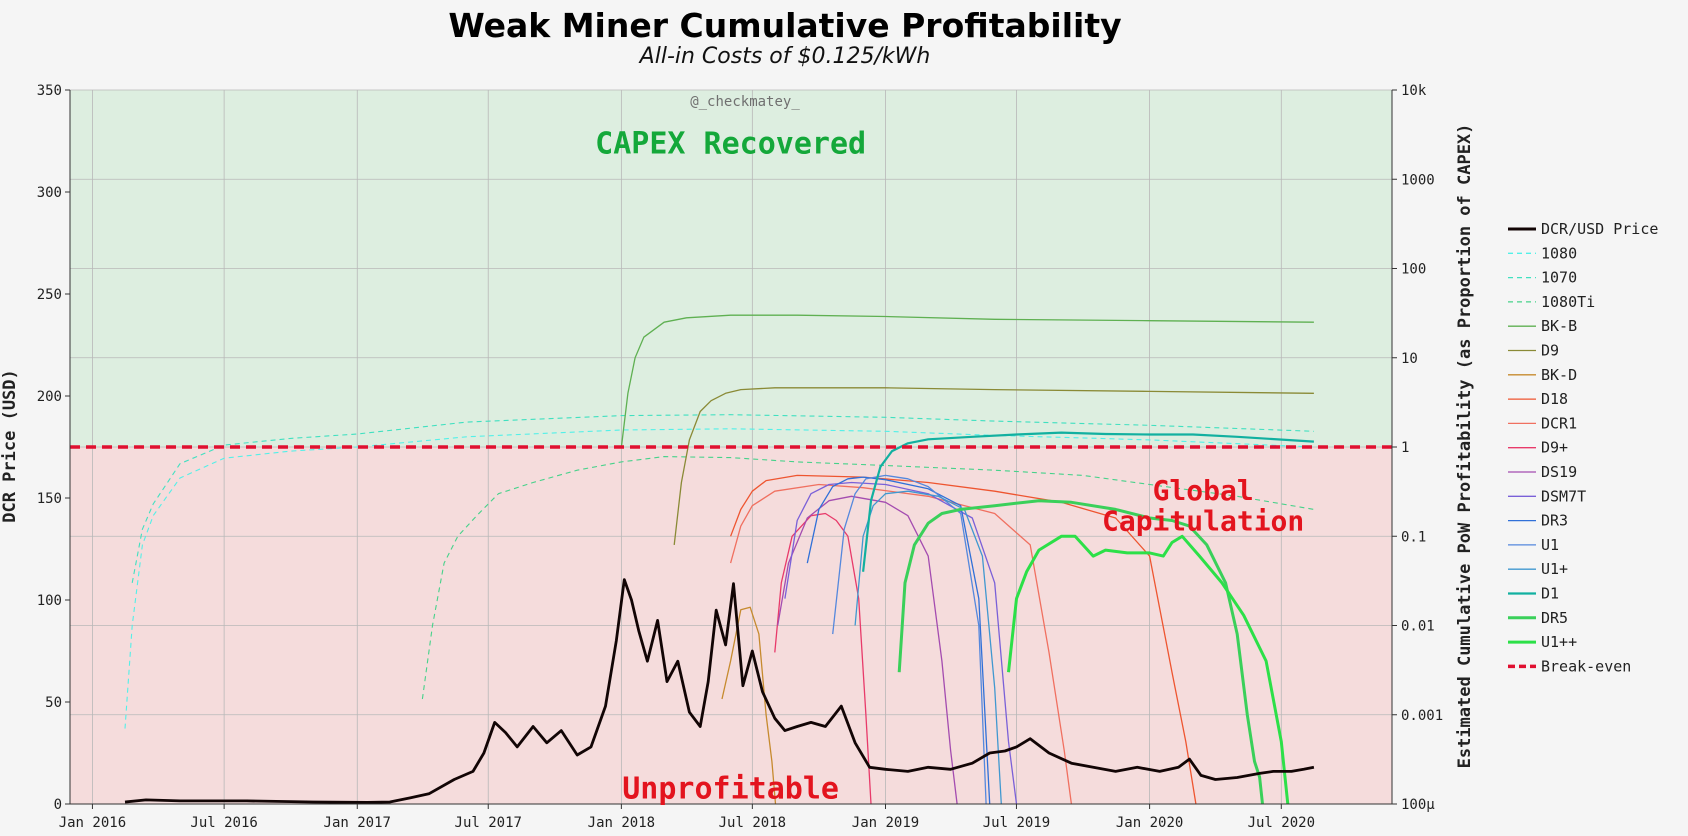 The height and width of the screenshot is (836, 1688). I want to click on legend-label: U1+, so click(1554, 569).